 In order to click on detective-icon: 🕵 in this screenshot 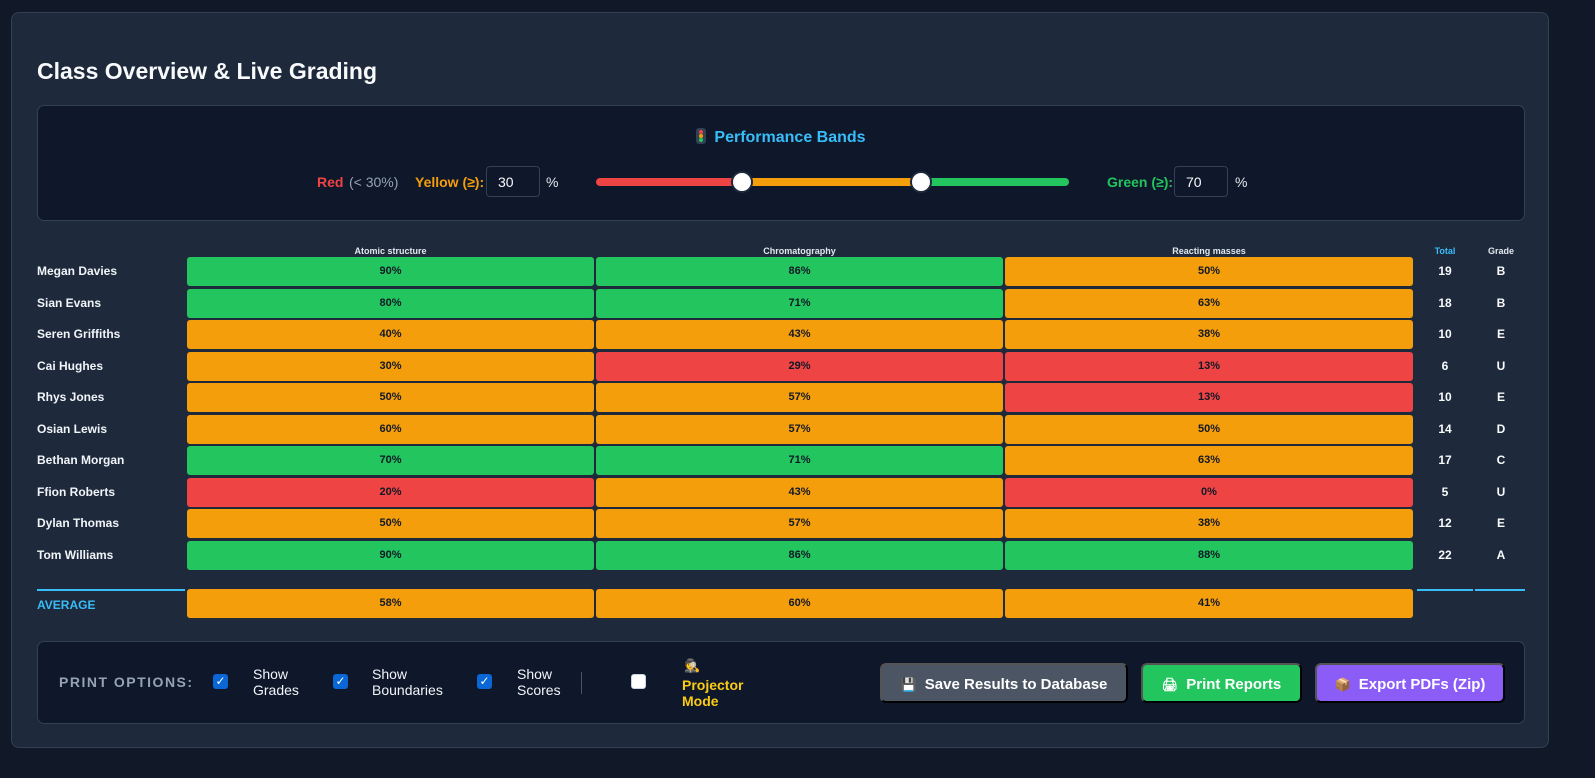, I will do `click(692, 665)`.